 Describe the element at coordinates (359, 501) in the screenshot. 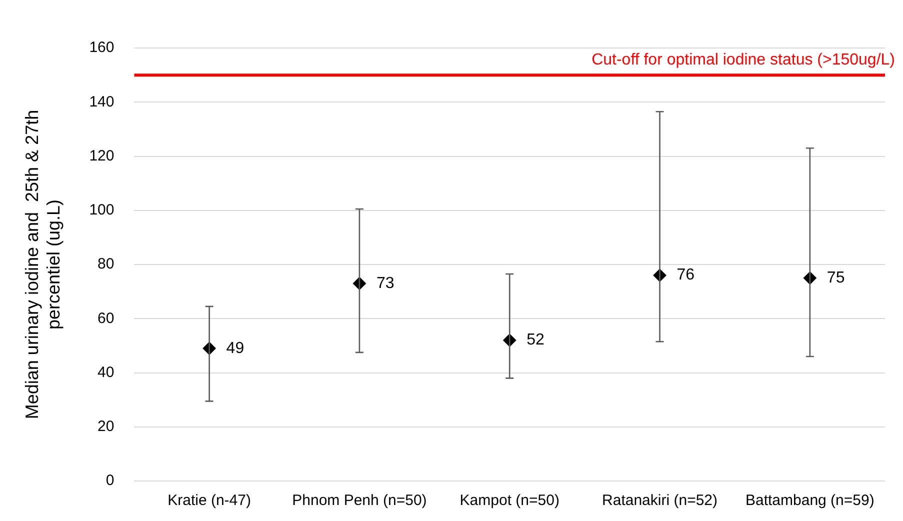

I see `x-tick-label: Phnom Penh (n=50)` at that location.